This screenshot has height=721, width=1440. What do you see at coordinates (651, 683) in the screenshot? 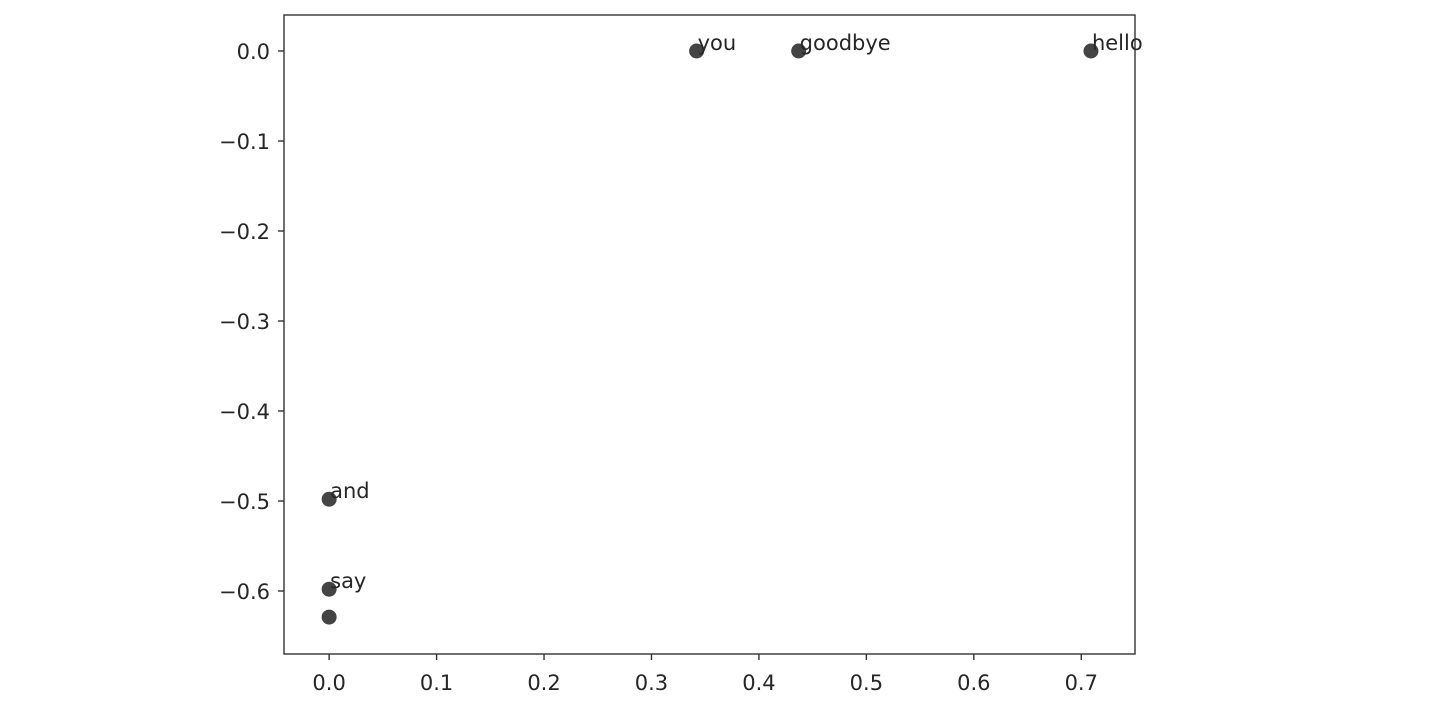
I see `x-tick-label: 0.3` at bounding box center [651, 683].